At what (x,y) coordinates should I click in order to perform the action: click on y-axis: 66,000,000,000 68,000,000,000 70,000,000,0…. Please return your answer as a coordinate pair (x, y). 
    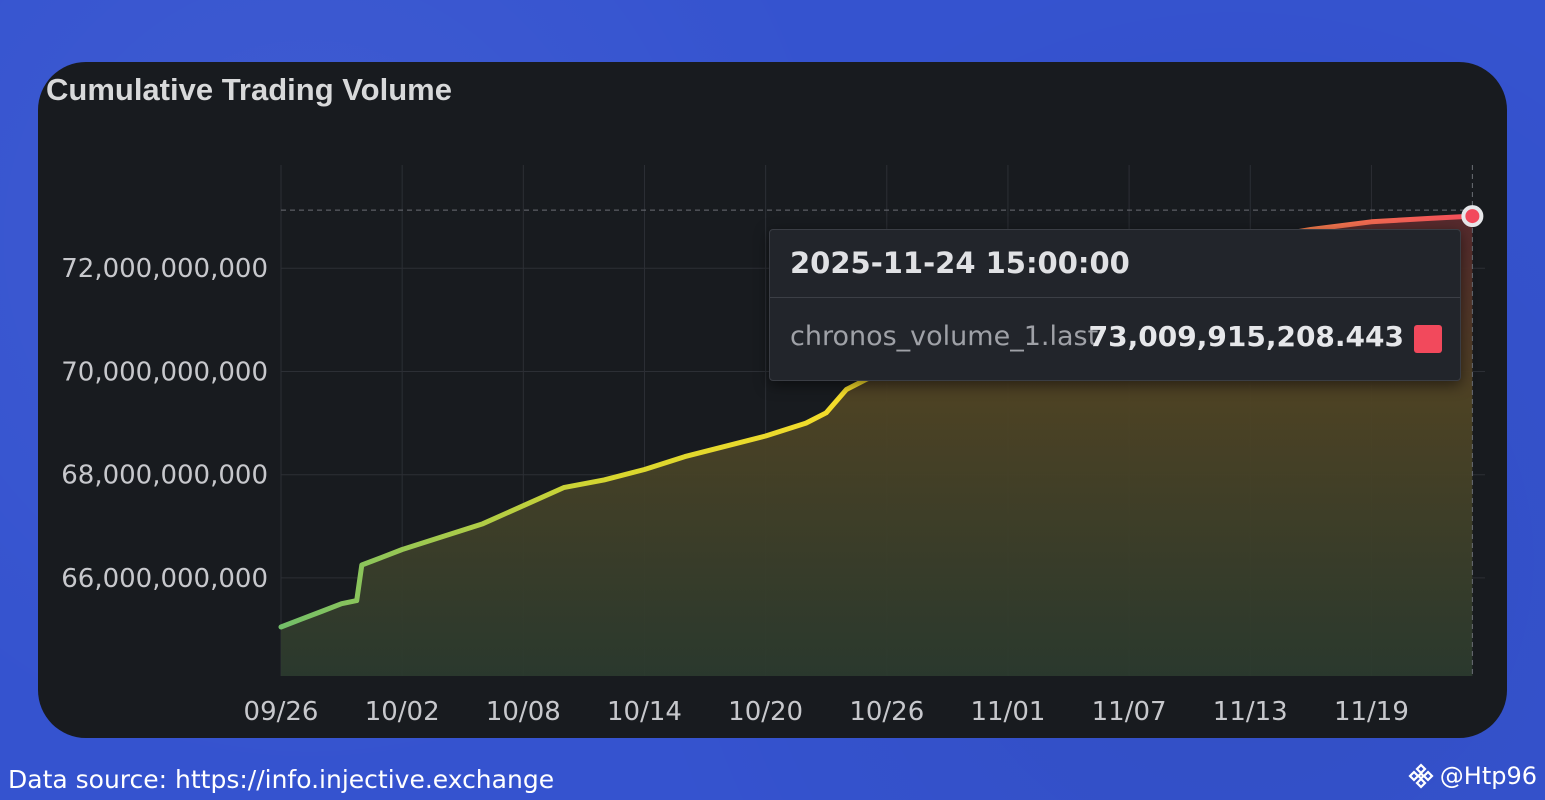
    Looking at the image, I should click on (164, 424).